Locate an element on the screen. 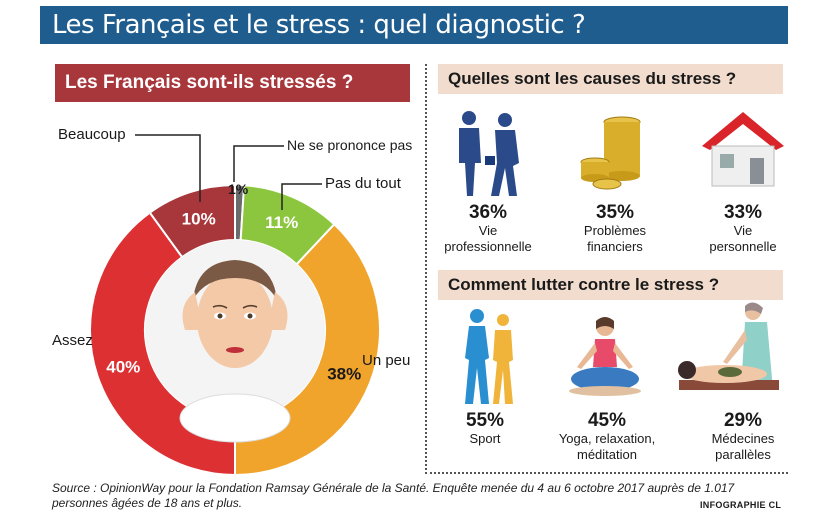 The height and width of the screenshot is (521, 828). slice-value-assez: 40% is located at coordinates (123, 366).